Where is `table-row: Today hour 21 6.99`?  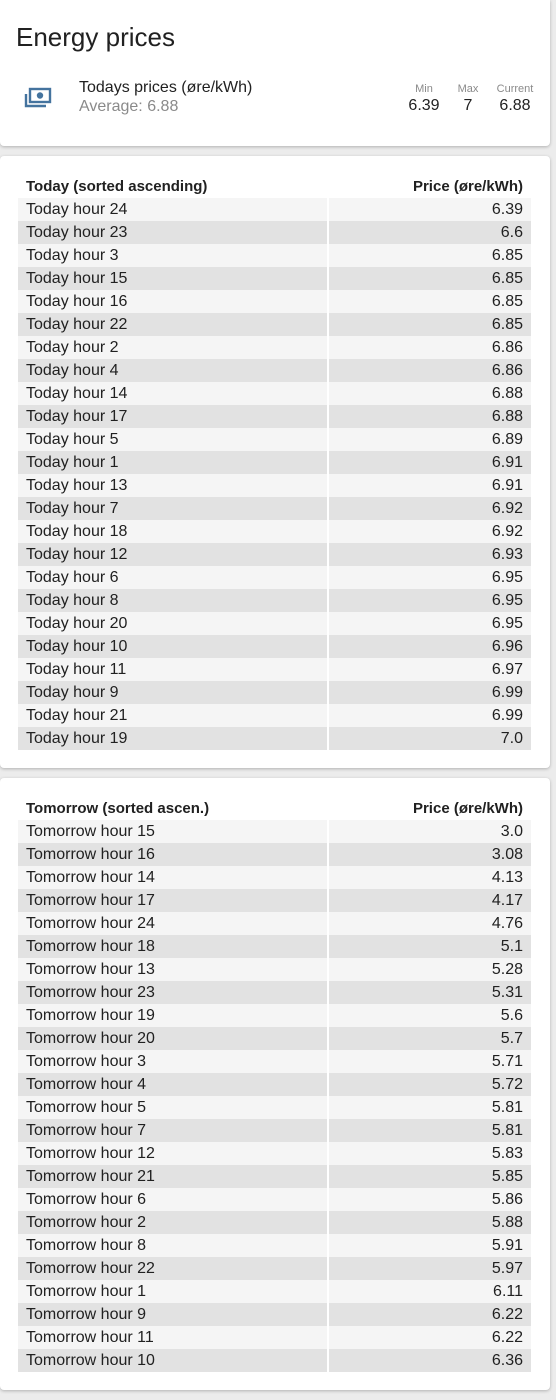
table-row: Today hour 21 6.99 is located at coordinates (274, 715).